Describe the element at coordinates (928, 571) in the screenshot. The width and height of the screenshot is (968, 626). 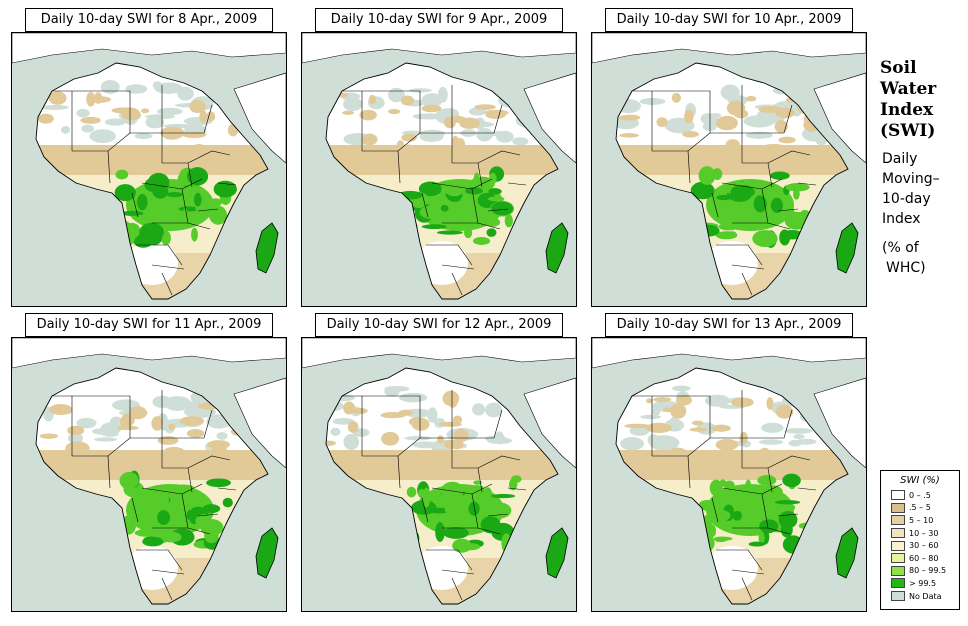
I see `legend-label: 80 – 99.5` at that location.